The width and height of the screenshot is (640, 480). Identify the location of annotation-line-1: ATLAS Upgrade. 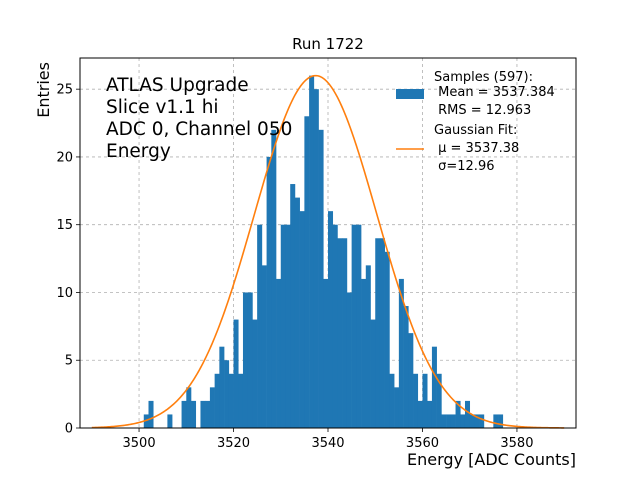
(177, 85).